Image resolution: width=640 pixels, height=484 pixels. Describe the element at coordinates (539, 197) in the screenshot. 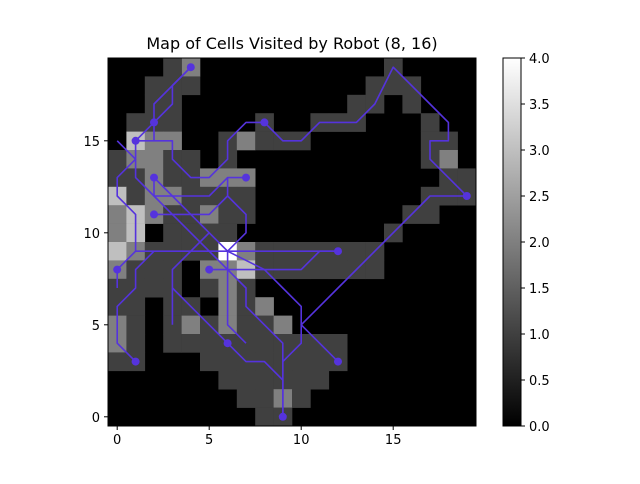

I see `colorbar-tick-label: 2.5` at that location.